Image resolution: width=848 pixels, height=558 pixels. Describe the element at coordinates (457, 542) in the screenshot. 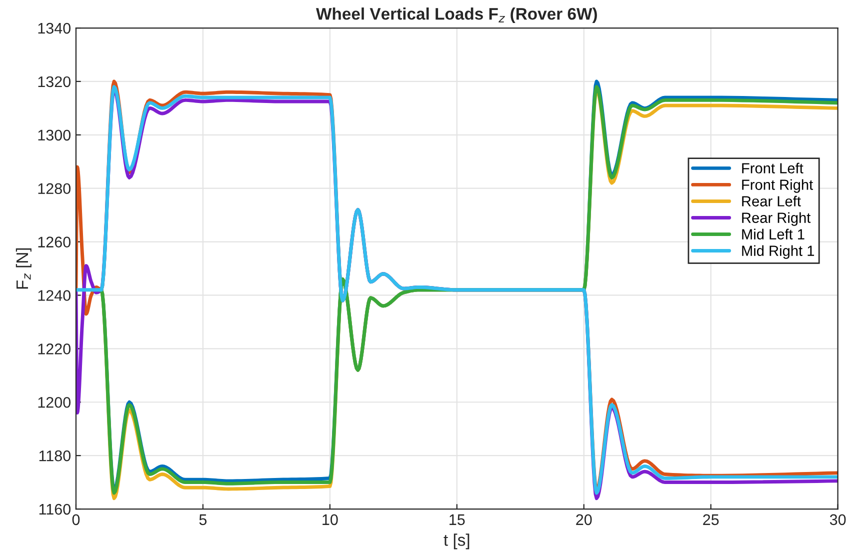

I see `x-axis-title: t [s]` at that location.